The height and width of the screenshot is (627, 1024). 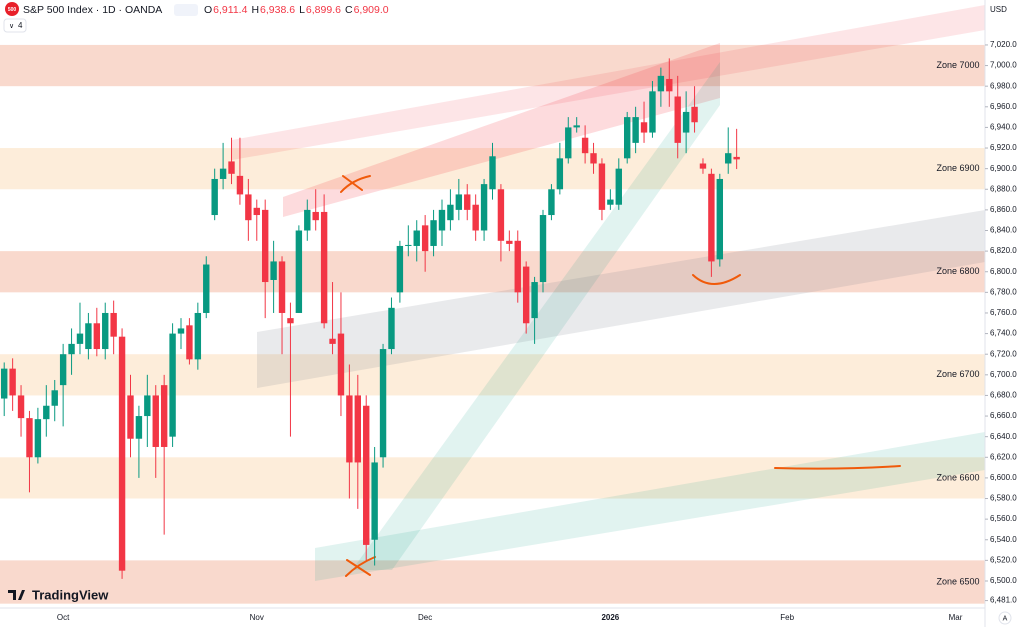 What do you see at coordinates (1003, 580) in the screenshot?
I see `y-tick-label: 6,500.0` at bounding box center [1003, 580].